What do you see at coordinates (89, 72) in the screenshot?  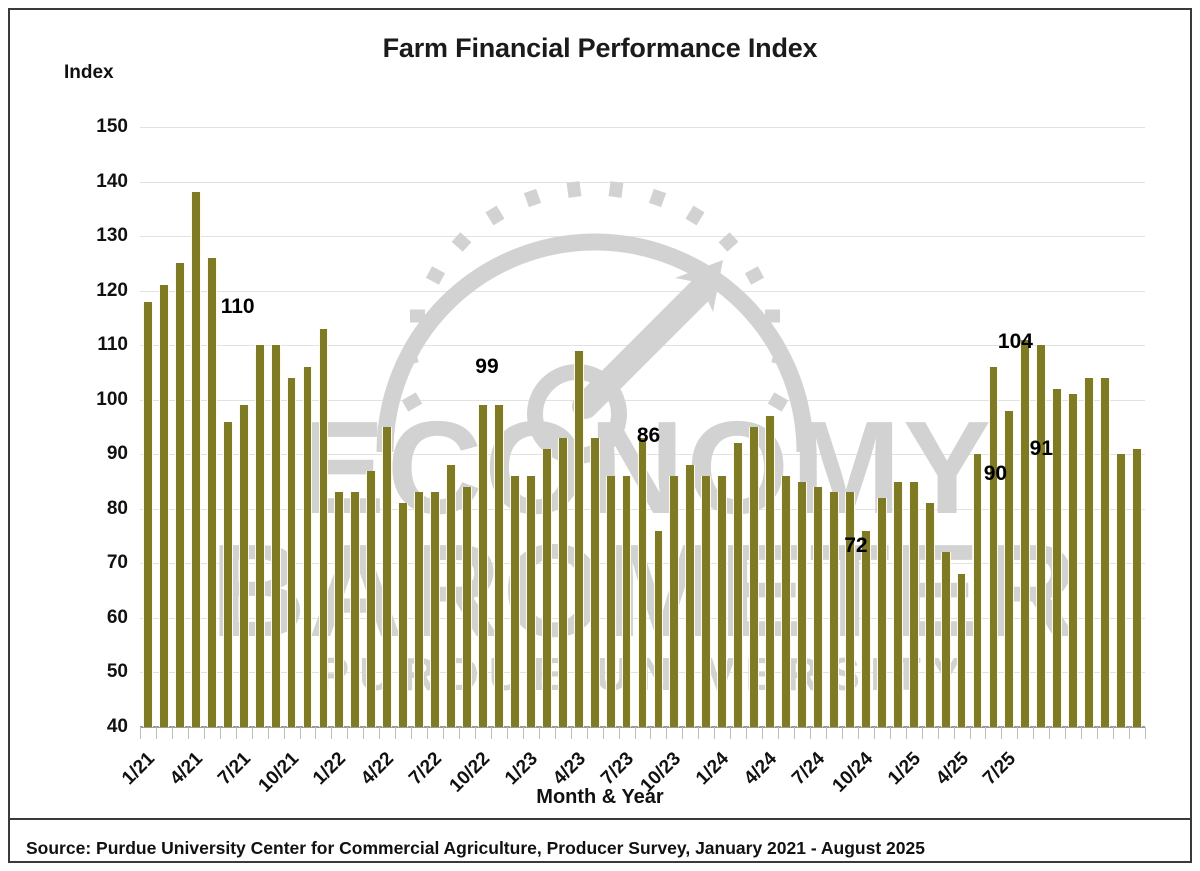 I see `y-axis-title: Index` at bounding box center [89, 72].